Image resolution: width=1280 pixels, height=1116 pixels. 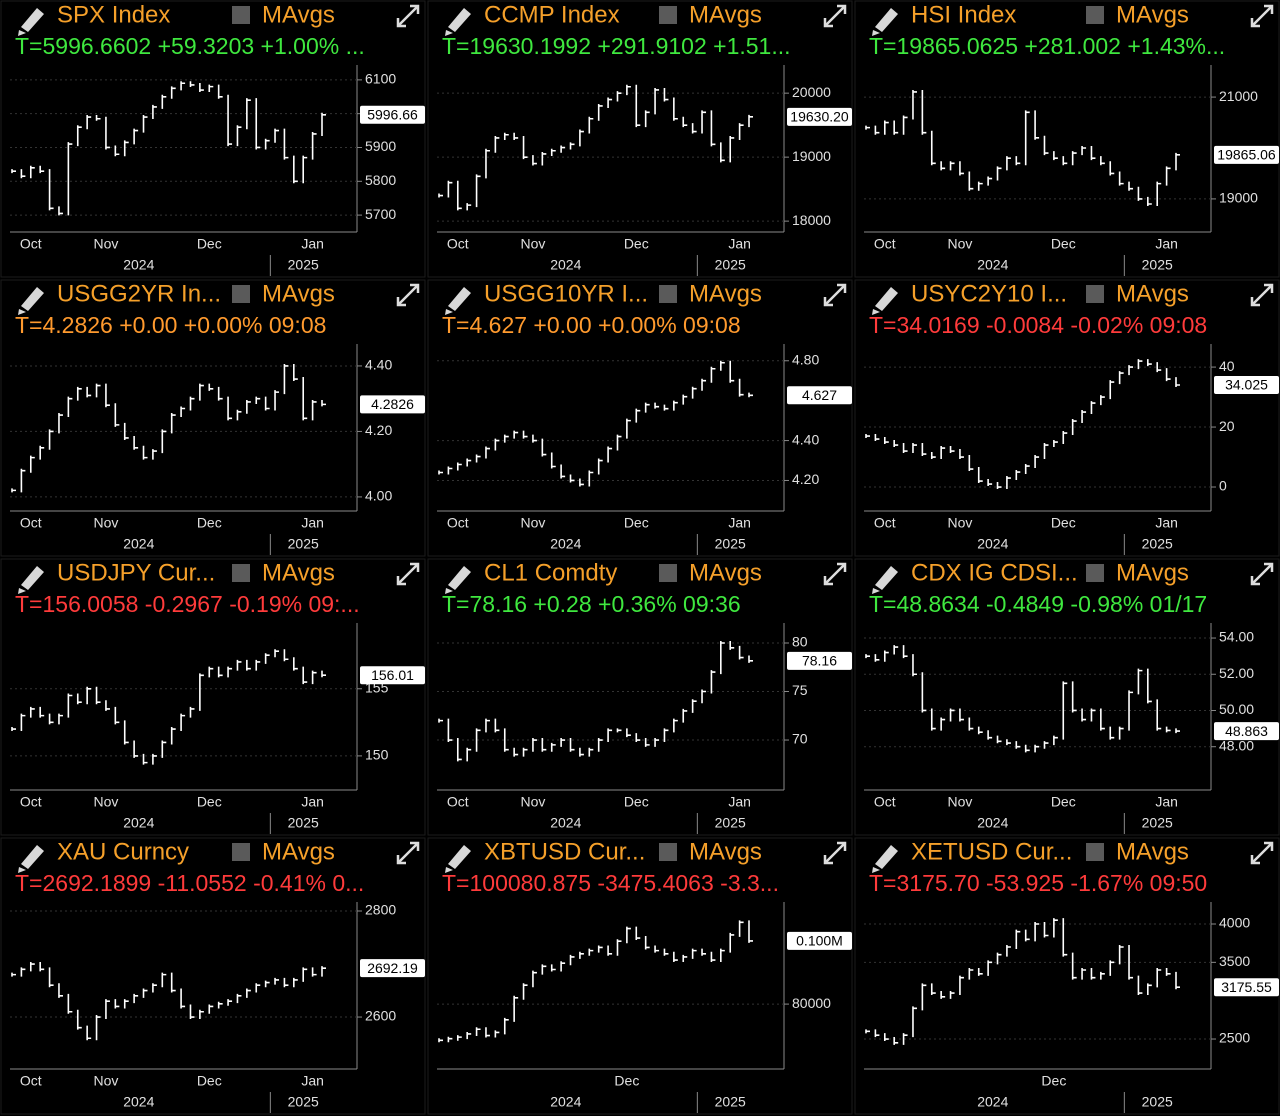 What do you see at coordinates (811, 220) in the screenshot?
I see `y-tick-label: 18000` at bounding box center [811, 220].